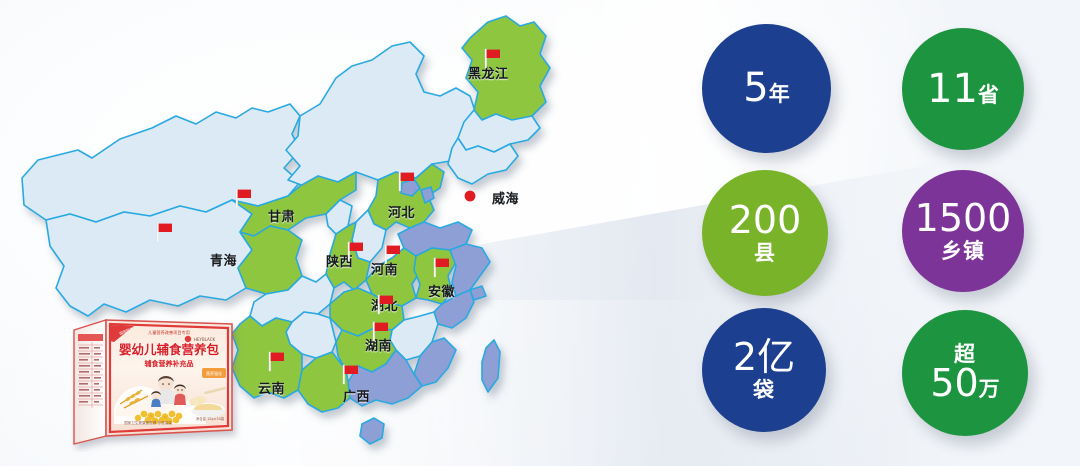  I want to click on weihai-dot-icon, so click(470, 196).